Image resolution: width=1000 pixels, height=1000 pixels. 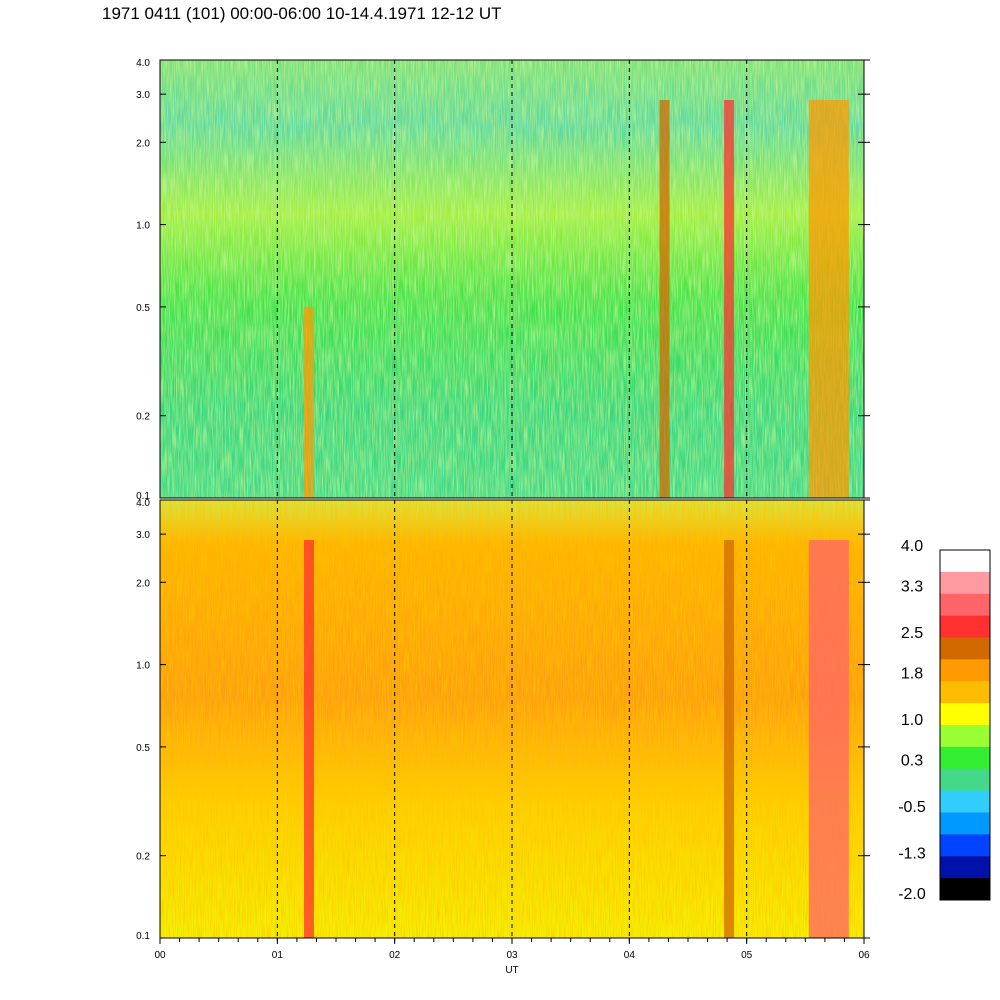 I want to click on colorbar-label: 4.0, so click(x=912, y=546).